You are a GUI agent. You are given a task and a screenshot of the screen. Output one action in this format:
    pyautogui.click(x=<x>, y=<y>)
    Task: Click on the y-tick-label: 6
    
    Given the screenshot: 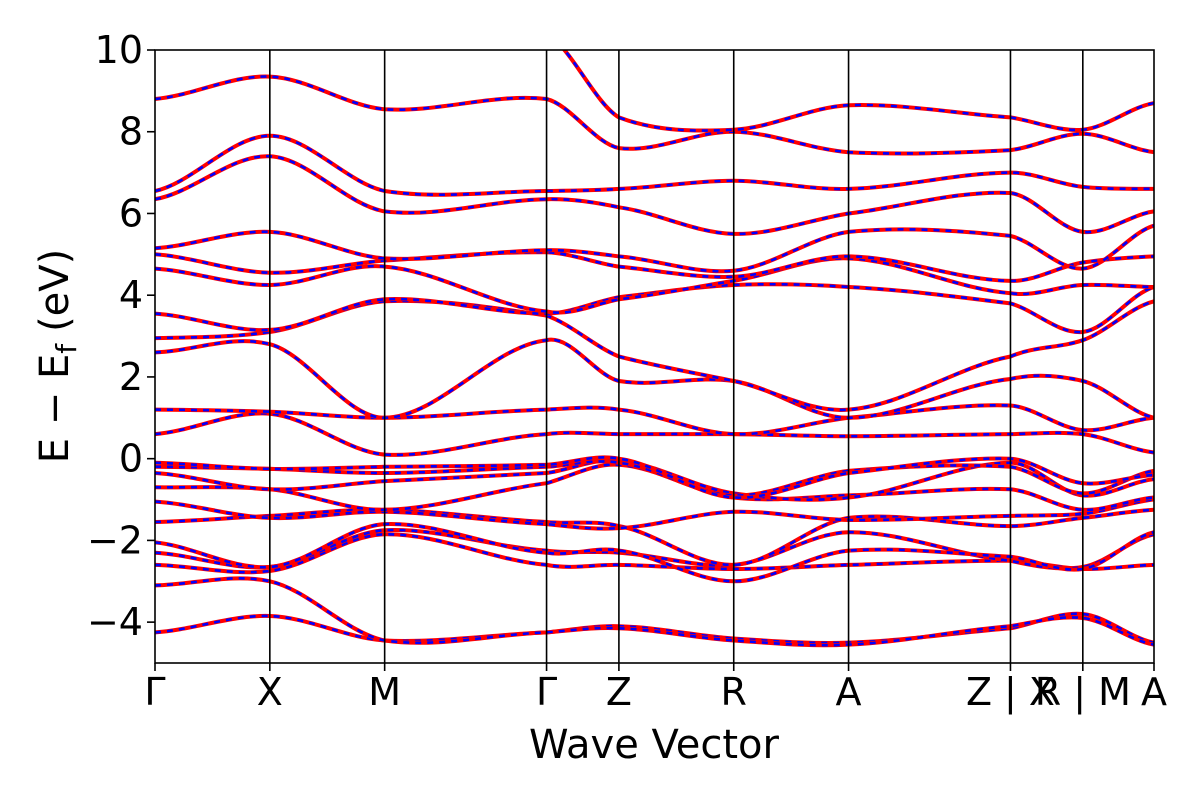 What is the action you would take?
    pyautogui.click(x=131, y=213)
    